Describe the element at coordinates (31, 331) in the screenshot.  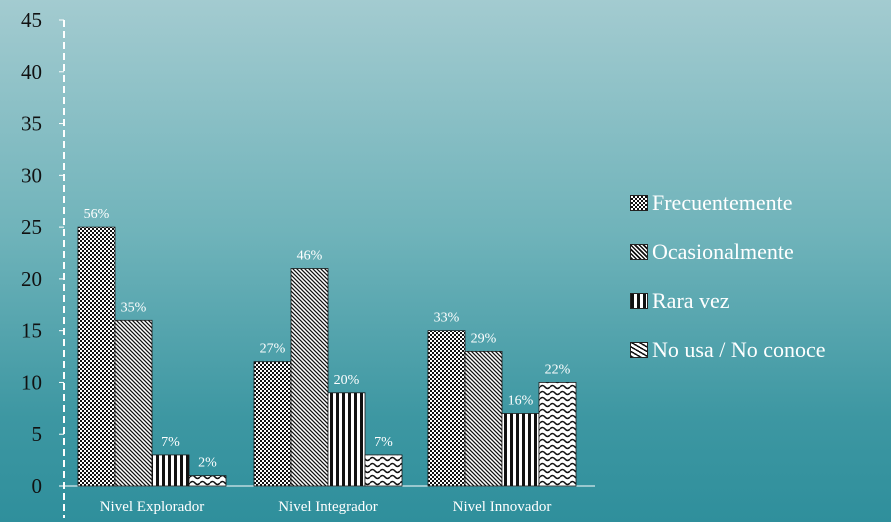
I see `y-tick-label: 15` at that location.